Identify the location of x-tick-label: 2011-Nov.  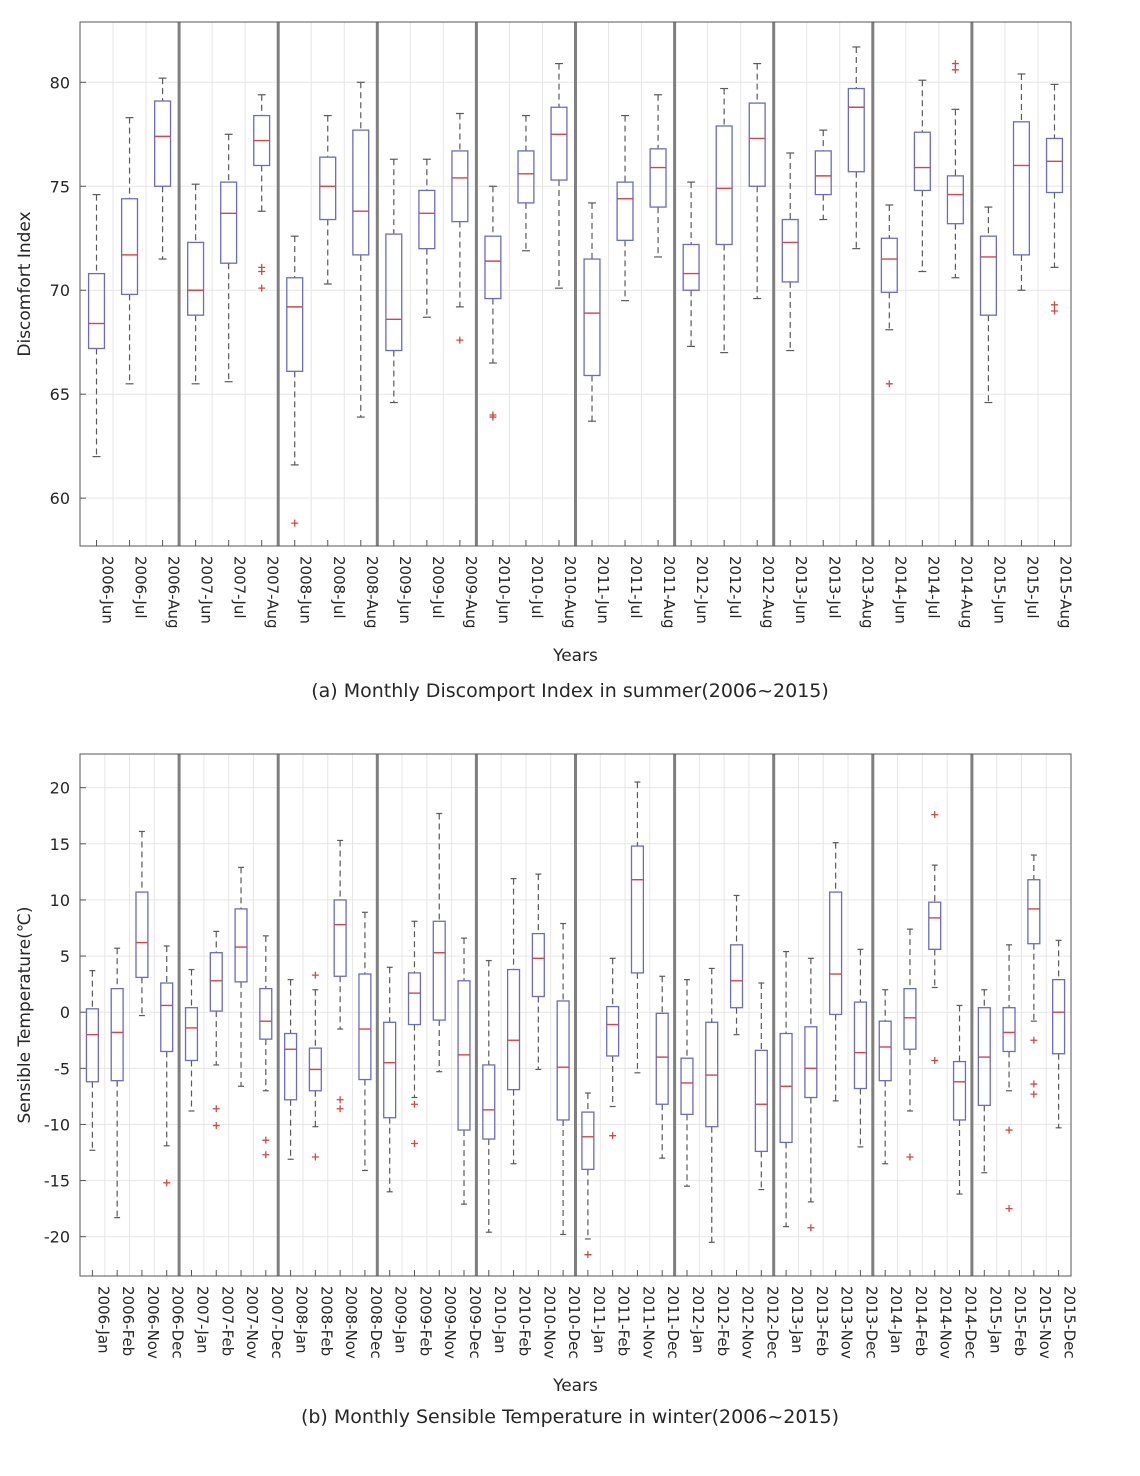
(648, 1322).